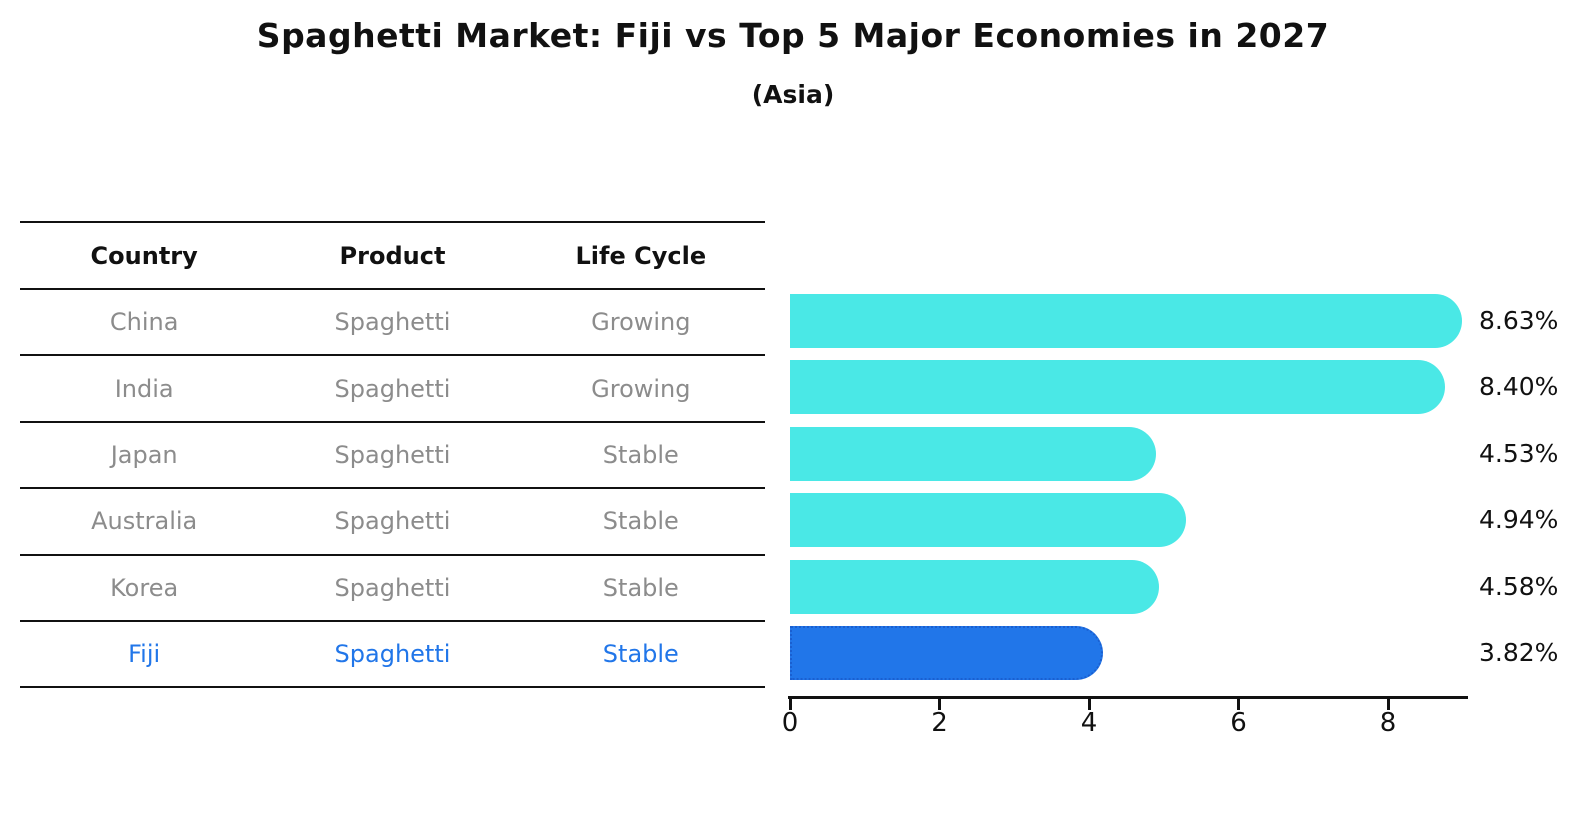  What do you see at coordinates (144, 322) in the screenshot?
I see `table-cell-country: China` at bounding box center [144, 322].